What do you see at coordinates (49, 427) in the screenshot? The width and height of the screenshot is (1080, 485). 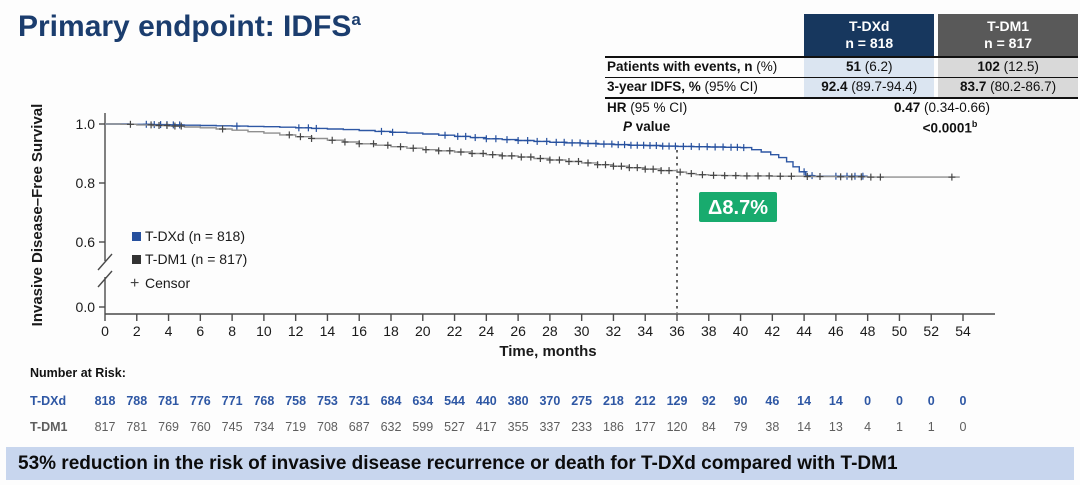 I see `risk-row-label-t-dm1: T-DM1` at bounding box center [49, 427].